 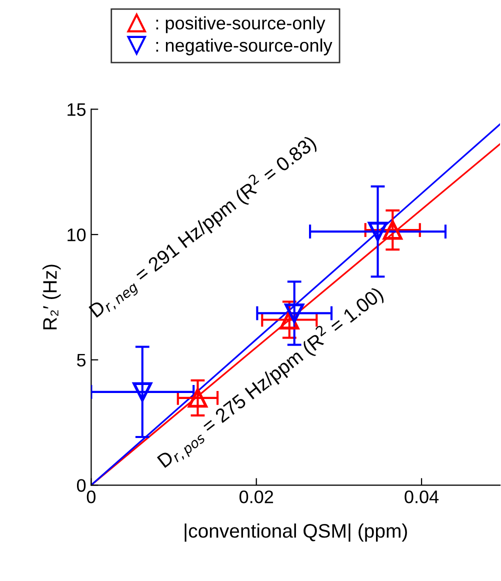 I want to click on x-tick-label: 0.04, so click(x=421, y=497).